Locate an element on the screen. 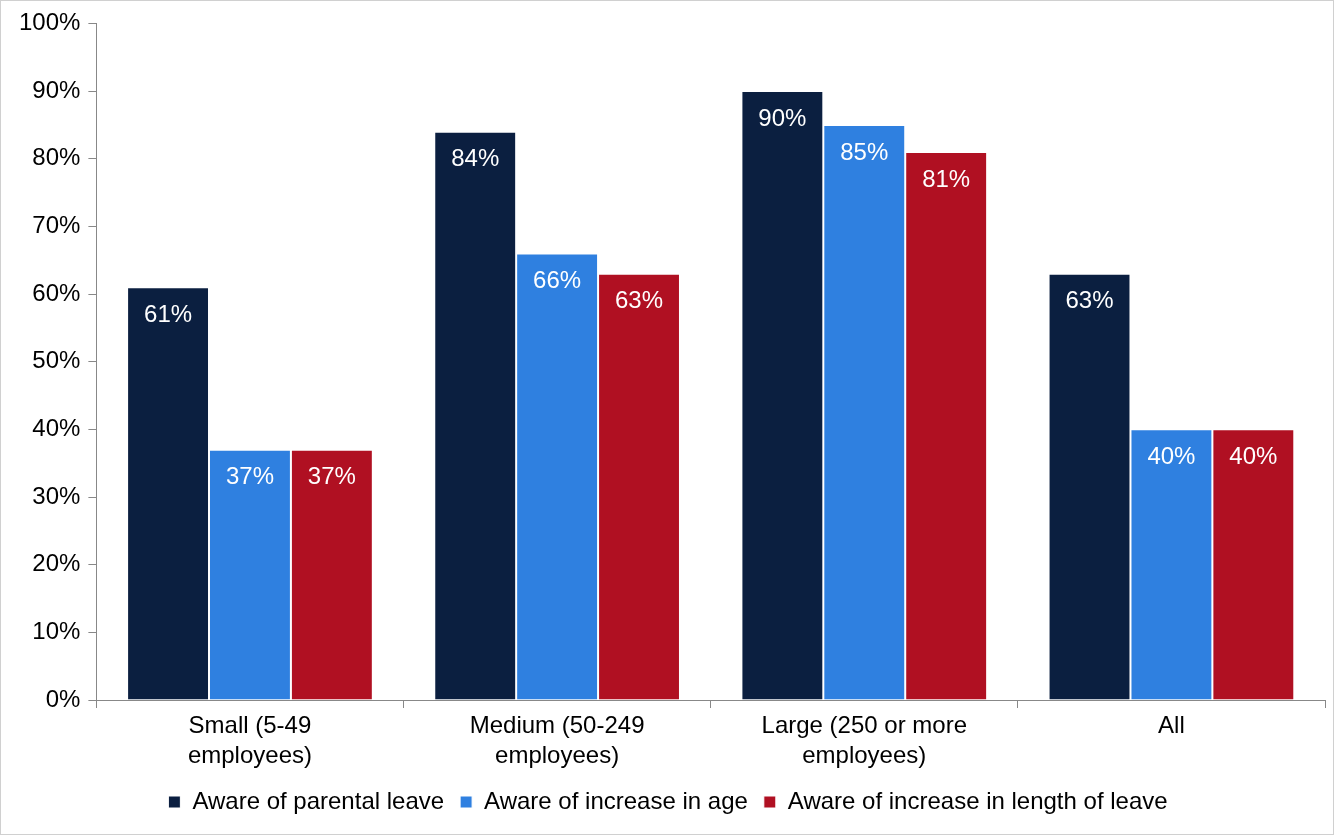  data-label: 85% is located at coordinates (864, 151).